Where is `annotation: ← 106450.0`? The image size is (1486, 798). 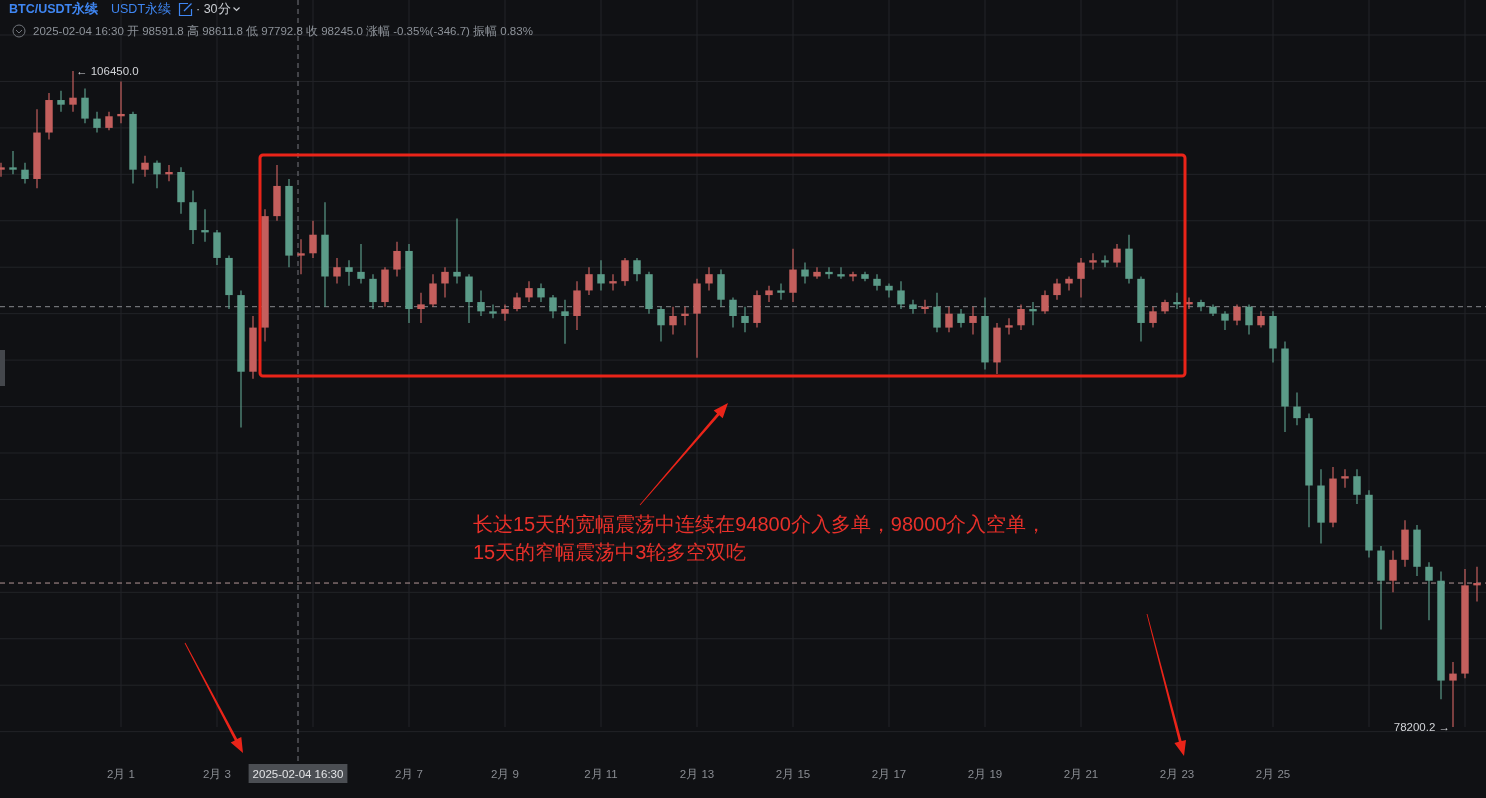
annotation: ← 106450.0 is located at coordinates (107, 71).